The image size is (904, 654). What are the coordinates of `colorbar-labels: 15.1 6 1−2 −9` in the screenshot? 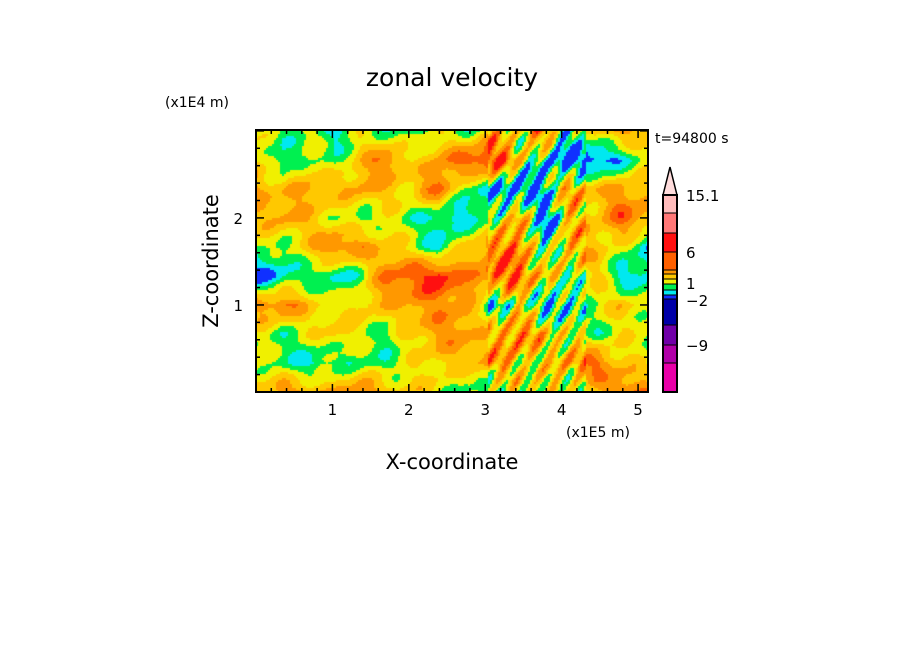 It's located at (702, 271).